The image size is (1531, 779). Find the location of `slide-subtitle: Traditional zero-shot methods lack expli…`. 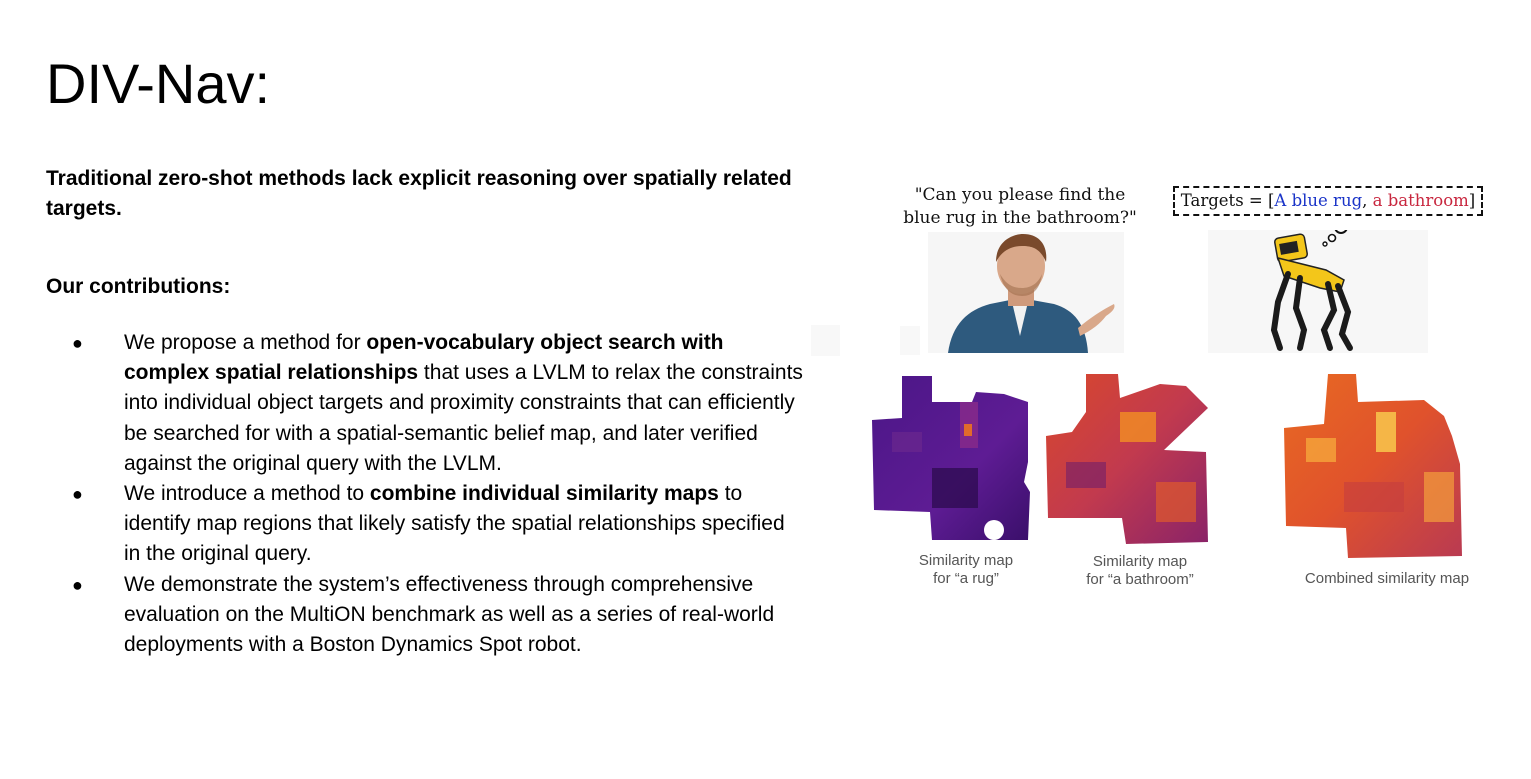

slide-subtitle: Traditional zero-shot methods lack expli… is located at coordinates (419, 193).